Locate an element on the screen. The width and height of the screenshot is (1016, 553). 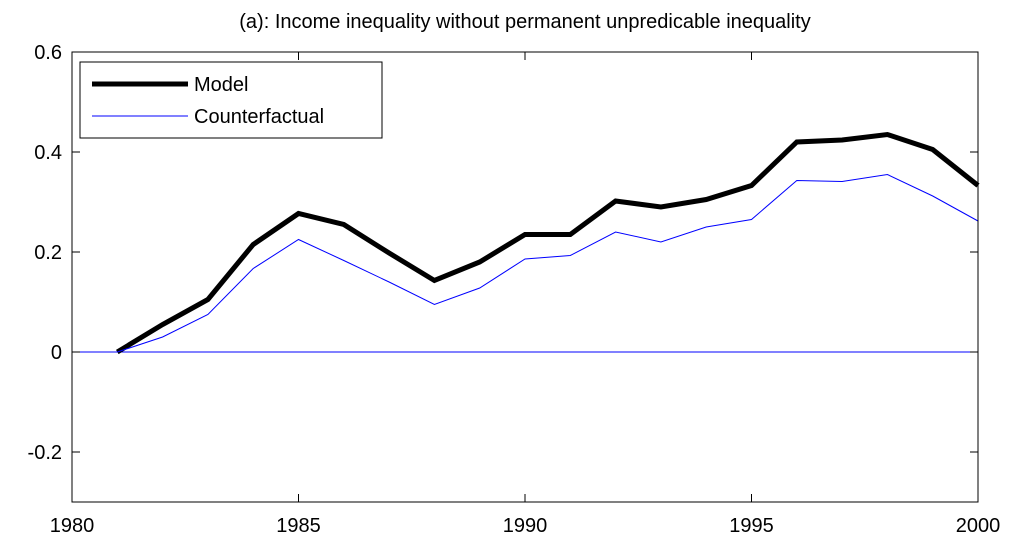
x-tick-label: 1995 is located at coordinates (751, 526).